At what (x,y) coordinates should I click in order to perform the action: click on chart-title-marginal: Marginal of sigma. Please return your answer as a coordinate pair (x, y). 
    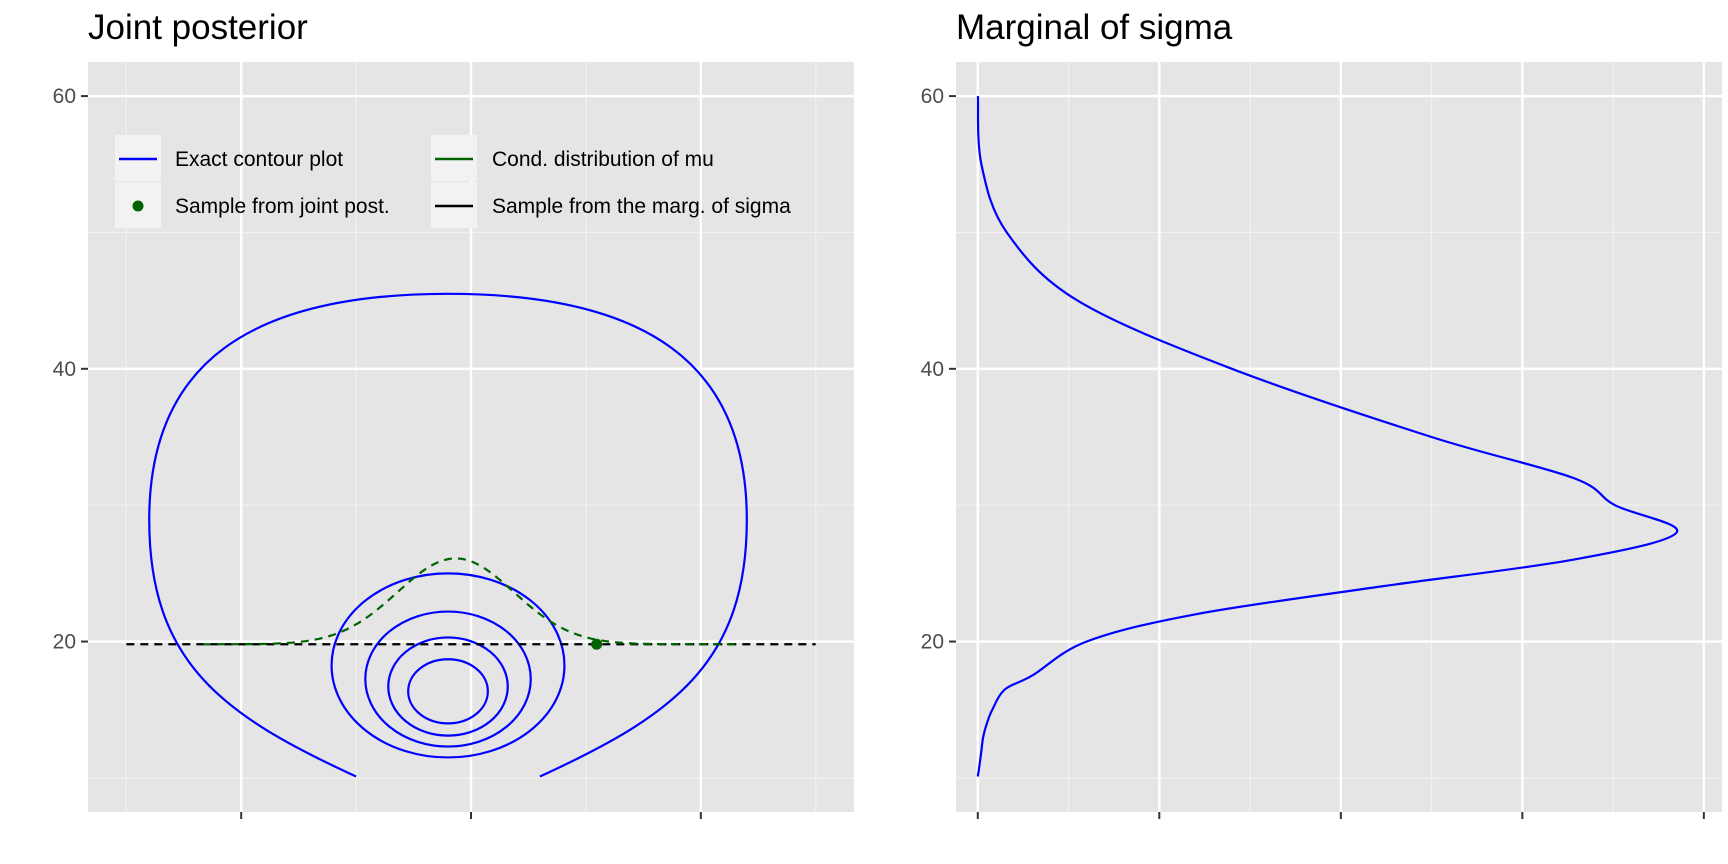
    Looking at the image, I should click on (1094, 27).